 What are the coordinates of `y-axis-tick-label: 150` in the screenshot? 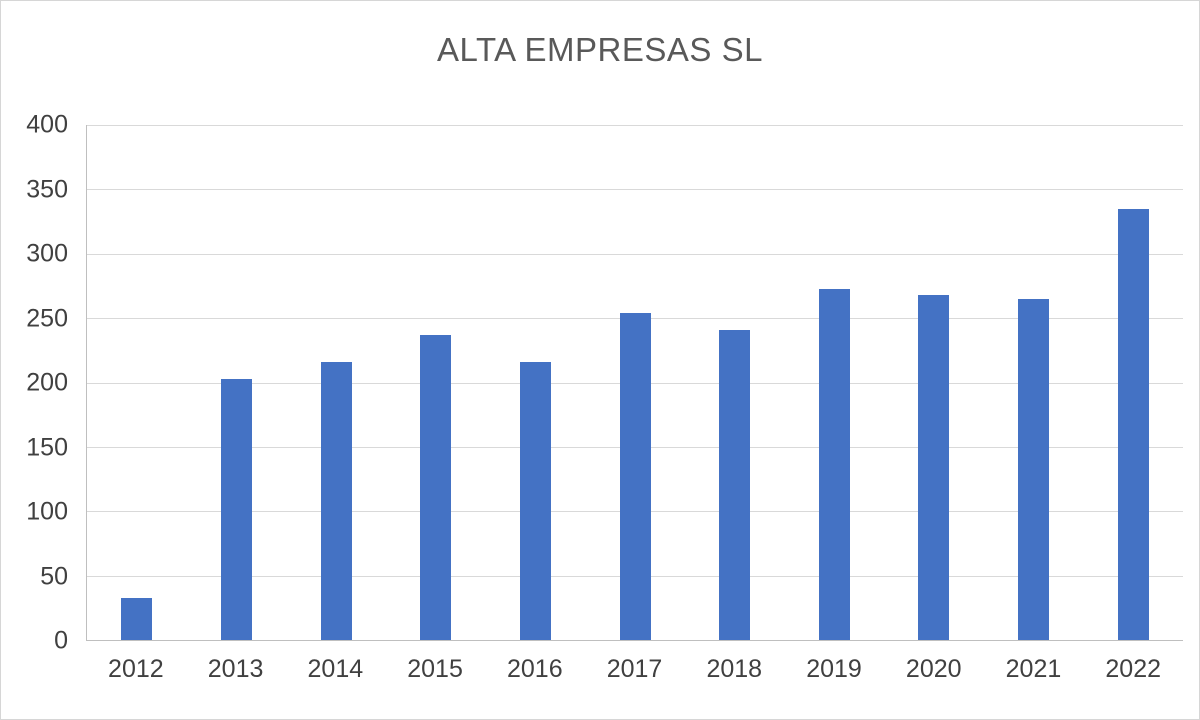 It's located at (47, 447).